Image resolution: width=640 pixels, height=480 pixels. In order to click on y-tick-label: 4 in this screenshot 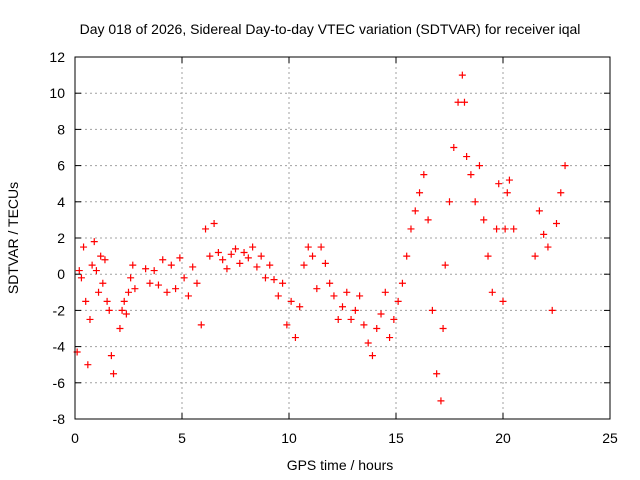, I will do `click(61, 202)`.